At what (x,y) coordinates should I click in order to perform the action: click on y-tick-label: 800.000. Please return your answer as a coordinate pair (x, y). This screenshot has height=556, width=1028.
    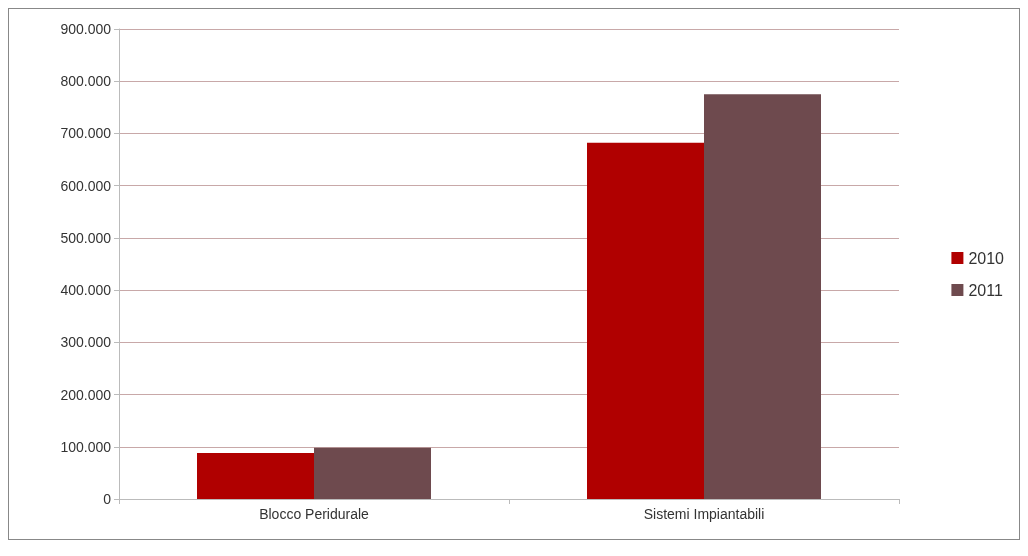
    Looking at the image, I should click on (86, 81).